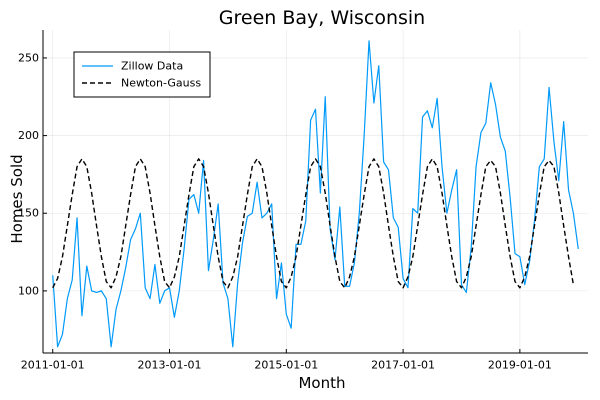 This screenshot has width=600, height=400. I want to click on y-tick-label: 150, so click(28, 213).